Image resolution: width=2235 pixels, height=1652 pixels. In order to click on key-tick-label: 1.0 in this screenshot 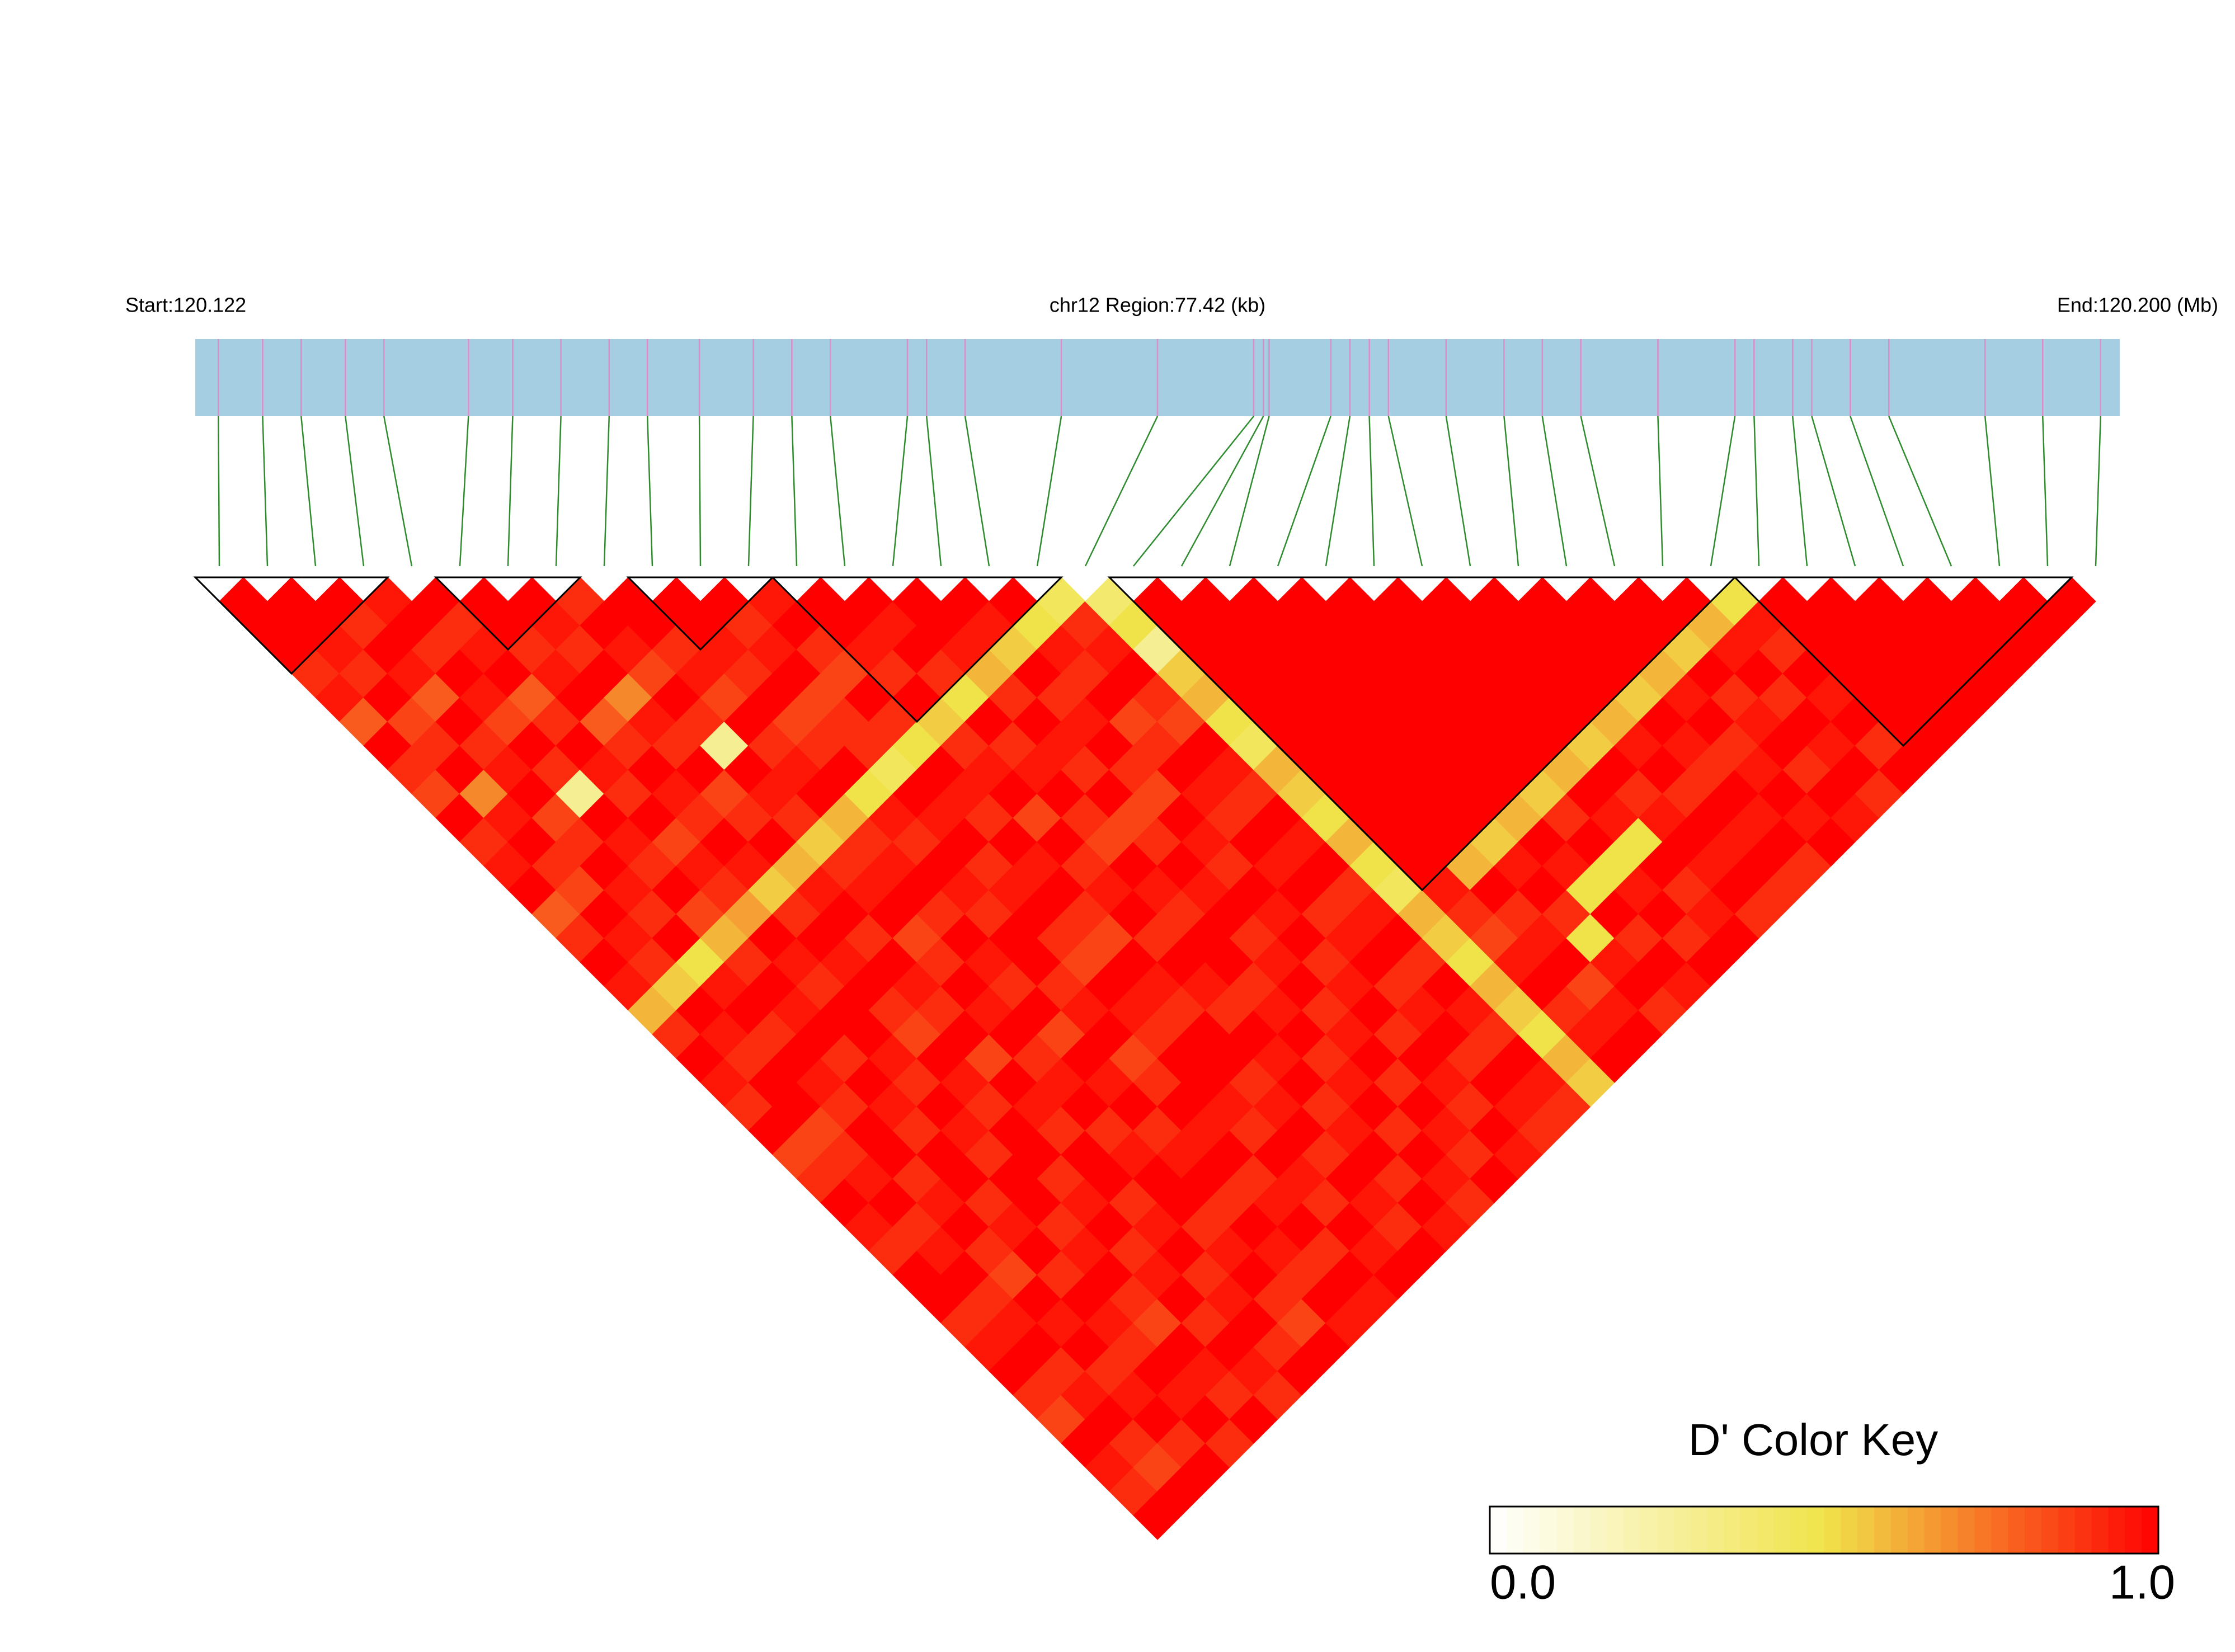, I will do `click(2142, 1582)`.